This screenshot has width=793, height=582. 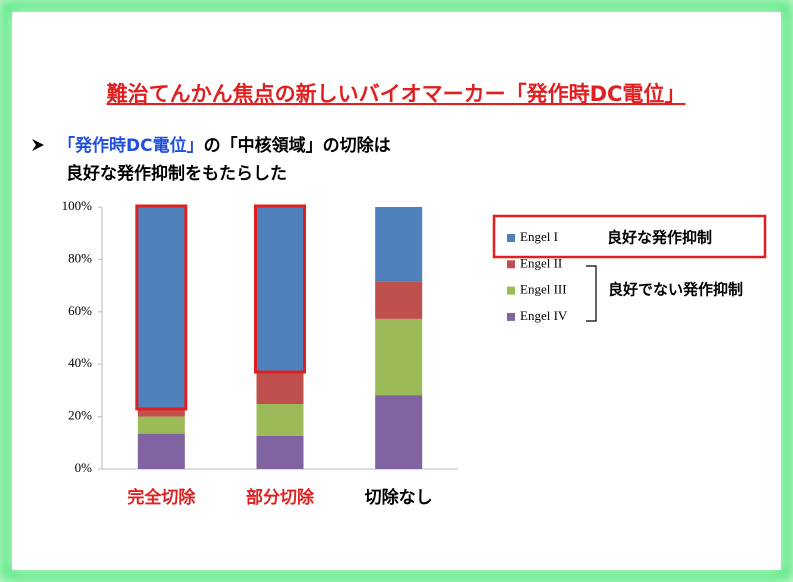 I want to click on x-tick-label: 完全切除, so click(x=161, y=497).